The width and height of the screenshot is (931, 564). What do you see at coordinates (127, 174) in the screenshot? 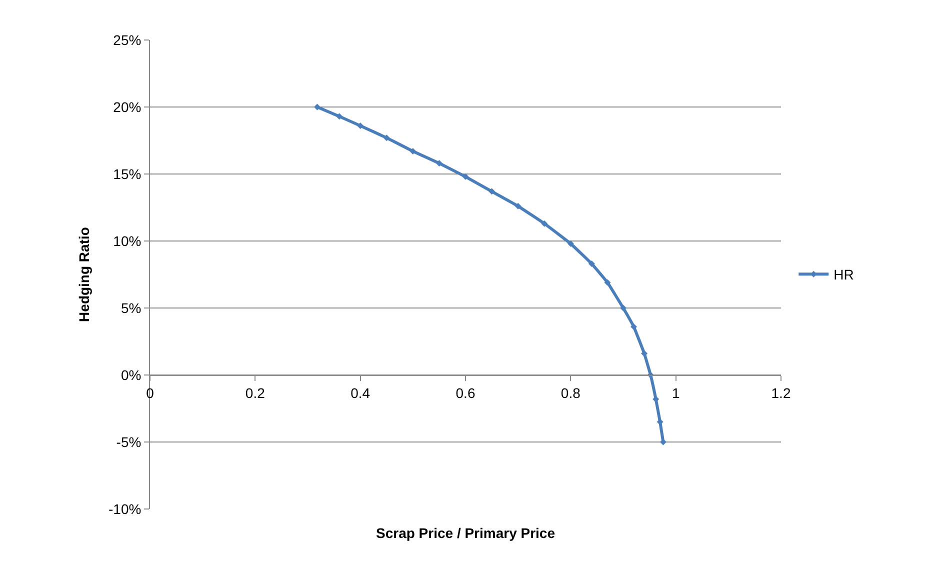
I see `y-tick-label: 15%` at bounding box center [127, 174].